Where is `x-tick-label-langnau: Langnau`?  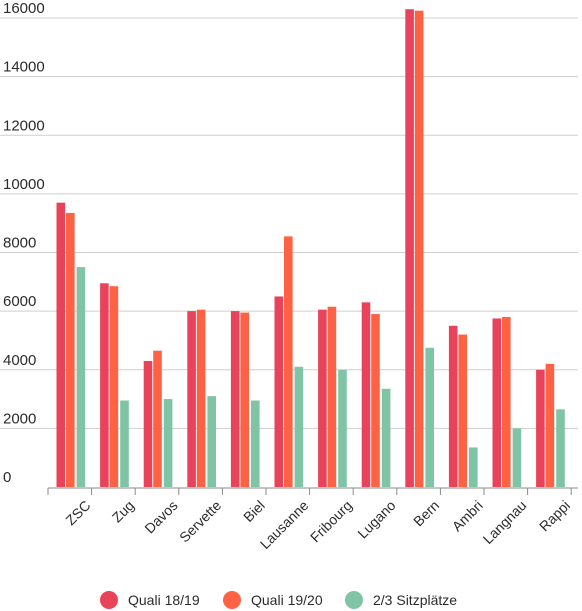 x-tick-label-langnau: Langnau is located at coordinates (505, 522).